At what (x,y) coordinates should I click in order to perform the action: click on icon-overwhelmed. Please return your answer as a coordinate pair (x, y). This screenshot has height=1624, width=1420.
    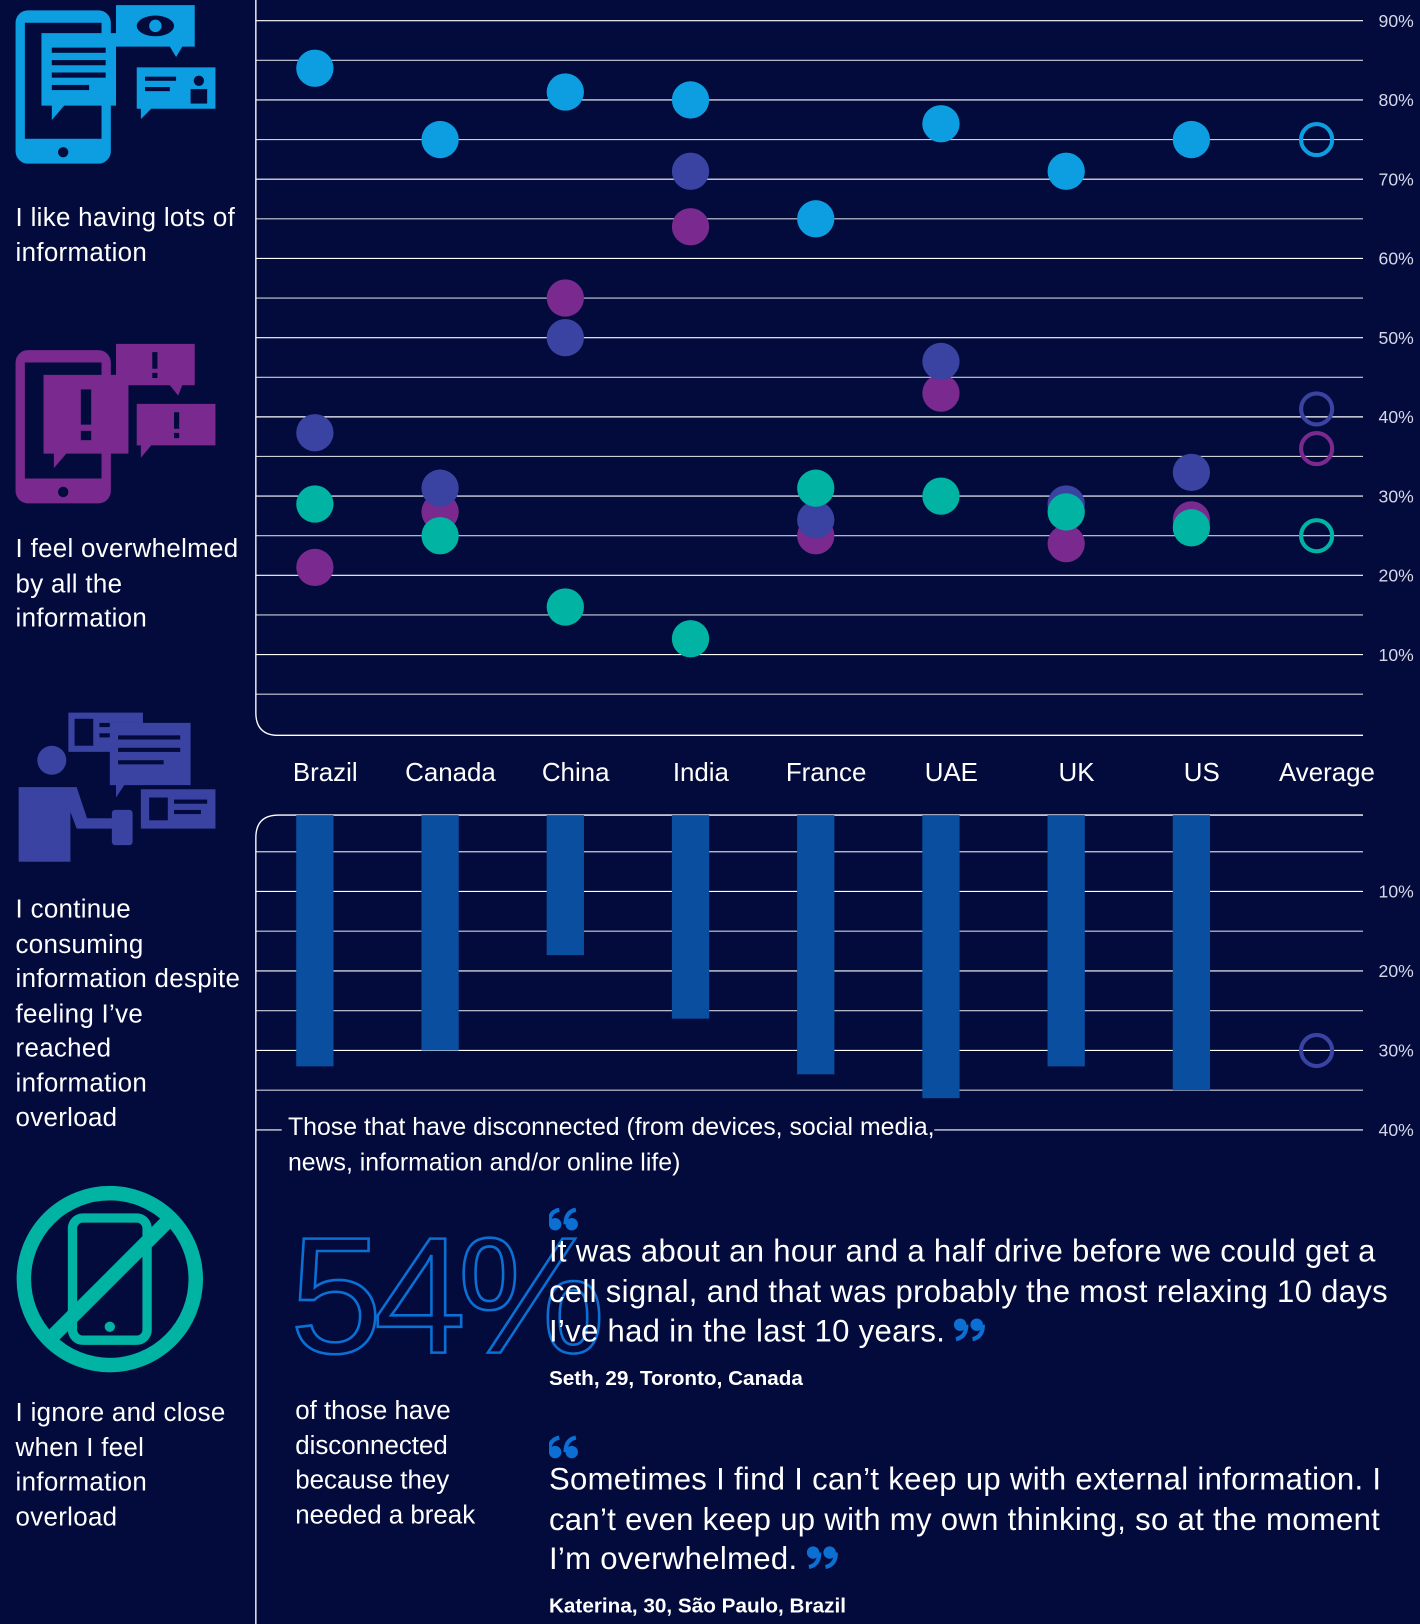
    Looking at the image, I should click on (115, 423).